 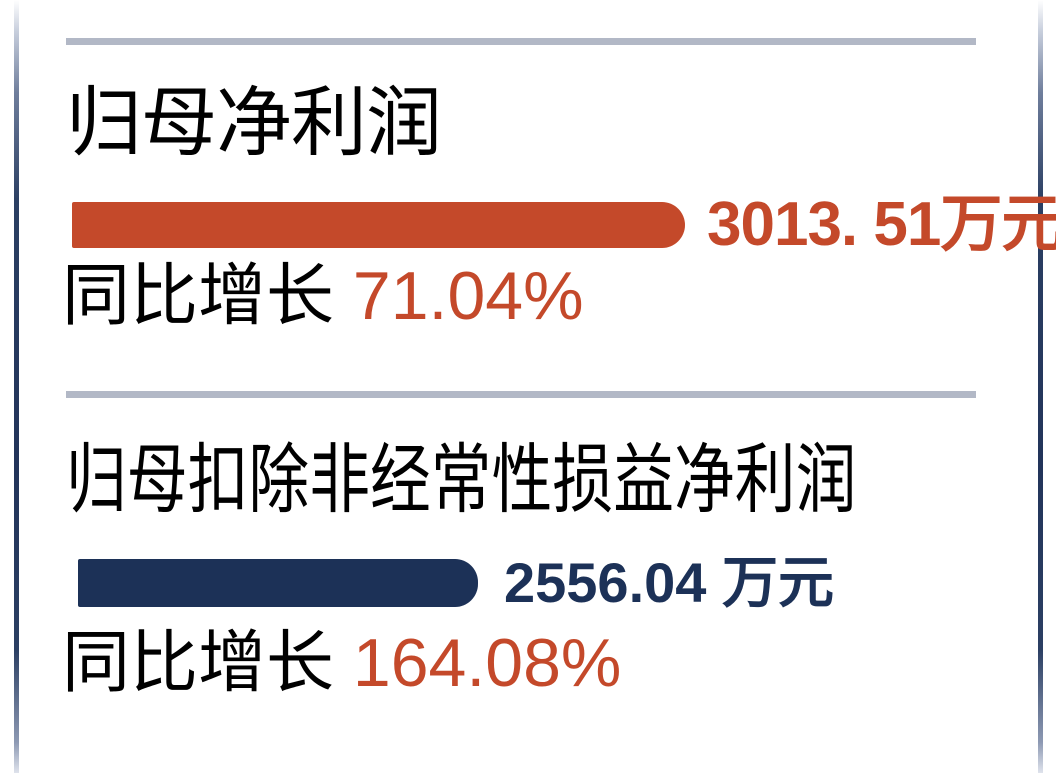 What do you see at coordinates (487, 663) in the screenshot?
I see `growth-value: 164.08%` at bounding box center [487, 663].